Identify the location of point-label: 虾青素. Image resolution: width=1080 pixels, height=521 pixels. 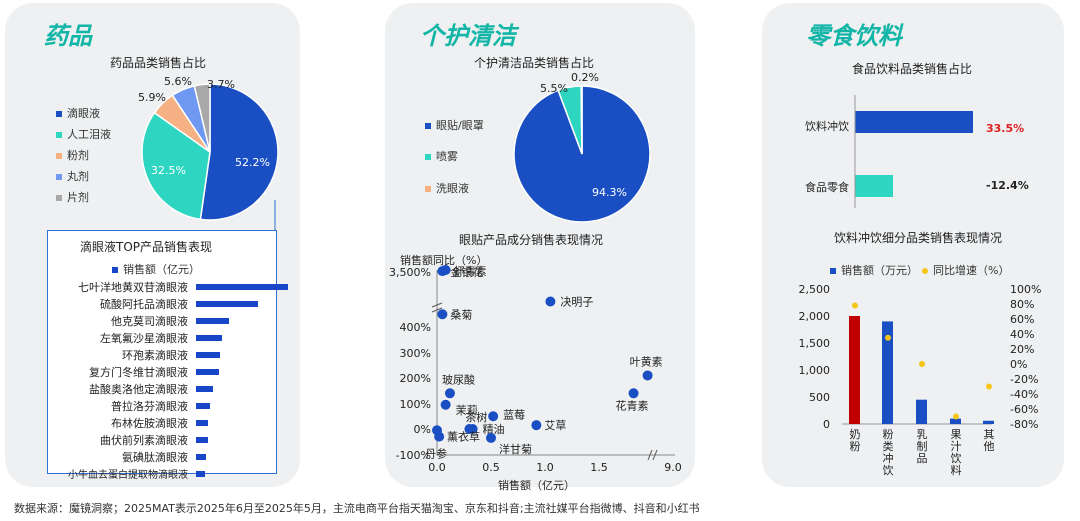
(470, 271).